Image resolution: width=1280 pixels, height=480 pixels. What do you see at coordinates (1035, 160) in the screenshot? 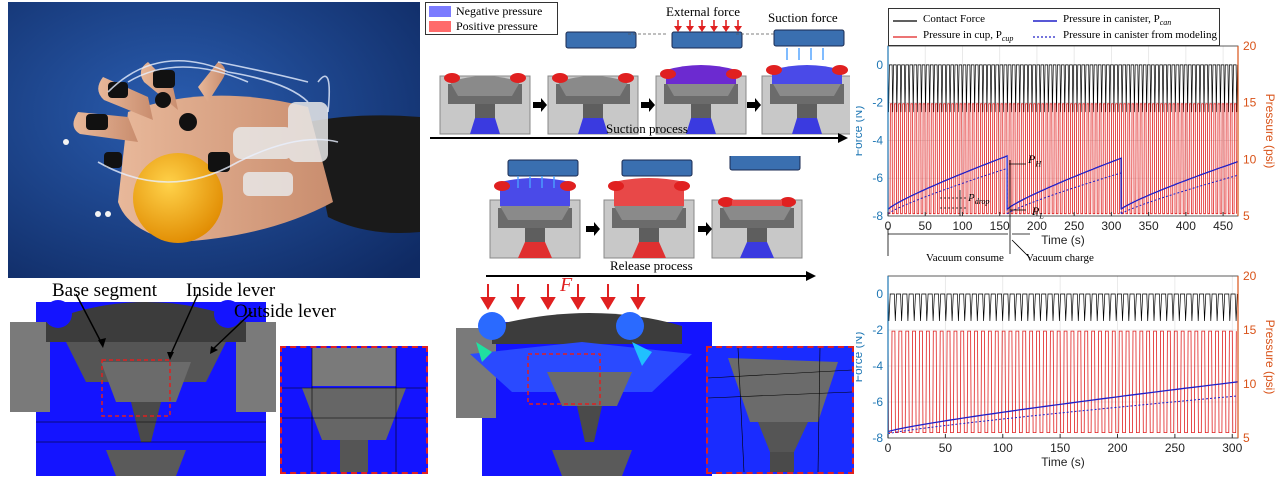
I see `annotation-p-h: PH` at bounding box center [1035, 160].